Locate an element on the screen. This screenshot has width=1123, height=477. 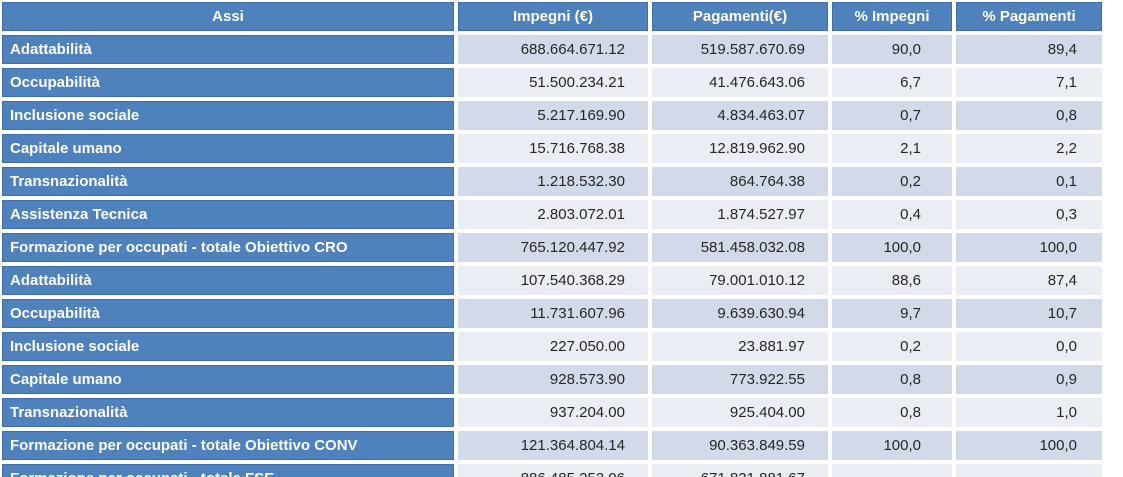
pagamenti-value: 925.404.00 is located at coordinates (740, 412).